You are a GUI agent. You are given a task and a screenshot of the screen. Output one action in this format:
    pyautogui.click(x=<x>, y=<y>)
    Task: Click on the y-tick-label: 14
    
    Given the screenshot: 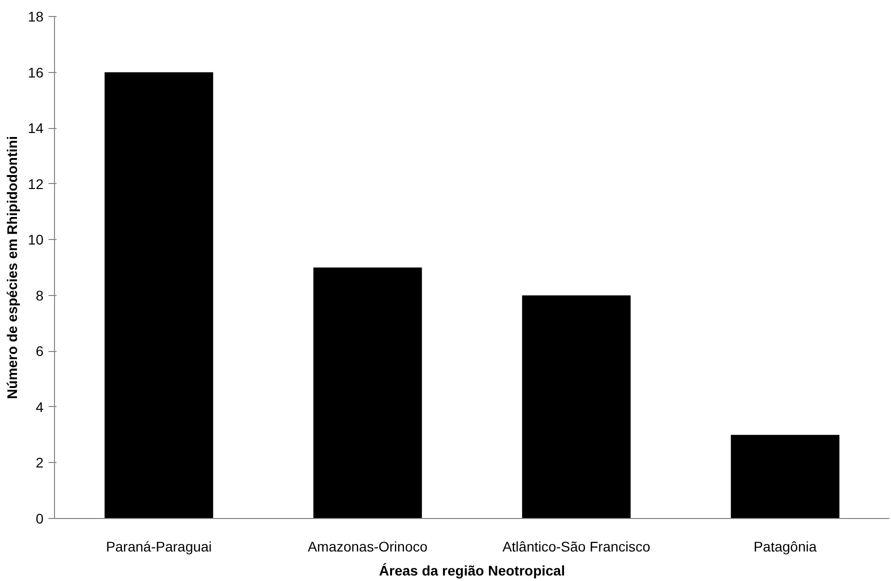 What is the action you would take?
    pyautogui.click(x=36, y=128)
    